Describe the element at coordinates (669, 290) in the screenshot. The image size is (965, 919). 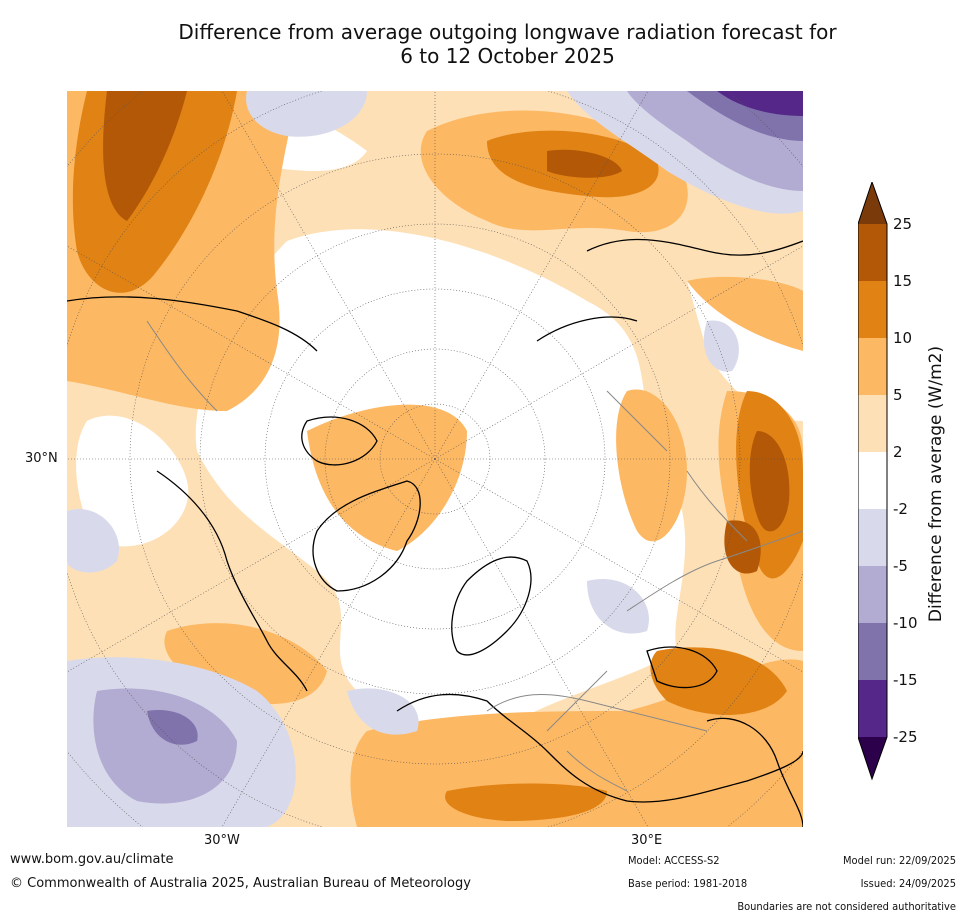
I see `siberia-coast` at that location.